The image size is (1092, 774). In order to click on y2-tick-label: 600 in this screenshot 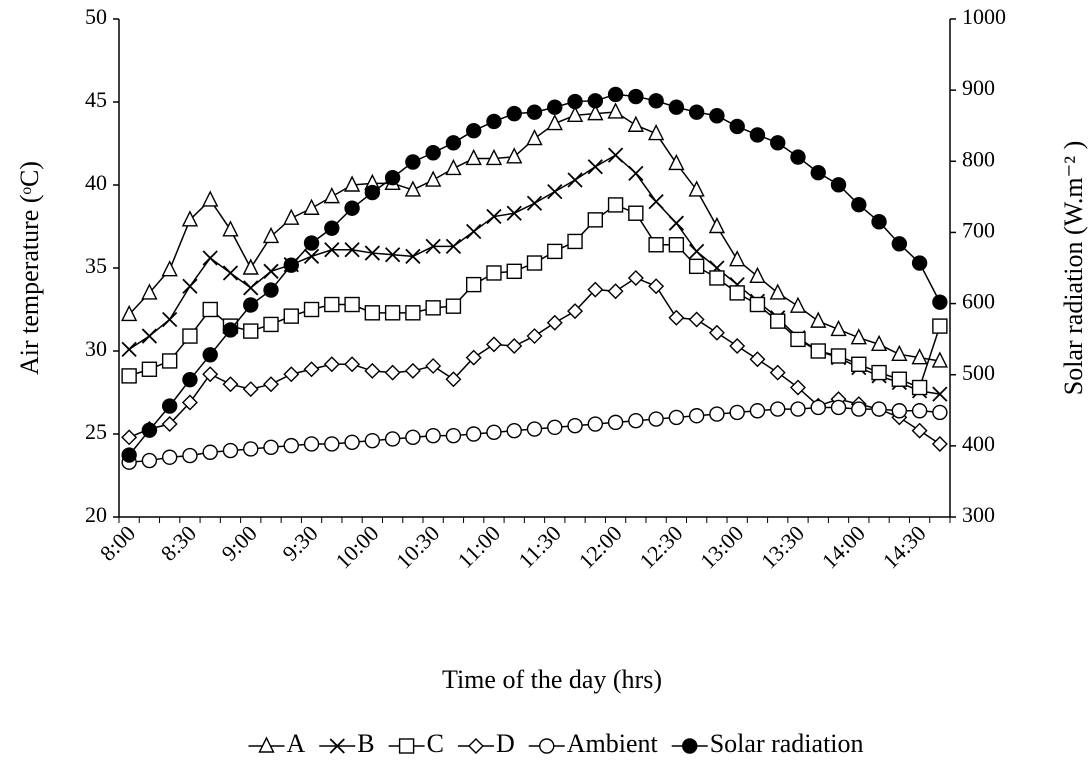, I will do `click(978, 301)`.